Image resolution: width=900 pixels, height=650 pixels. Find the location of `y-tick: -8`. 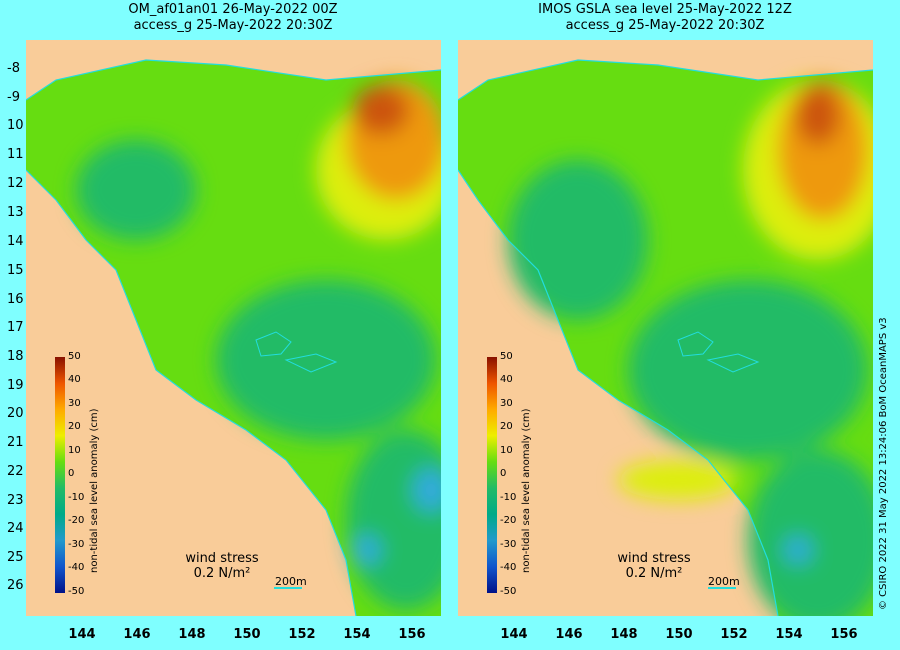

y-tick: -8 is located at coordinates (13, 68).